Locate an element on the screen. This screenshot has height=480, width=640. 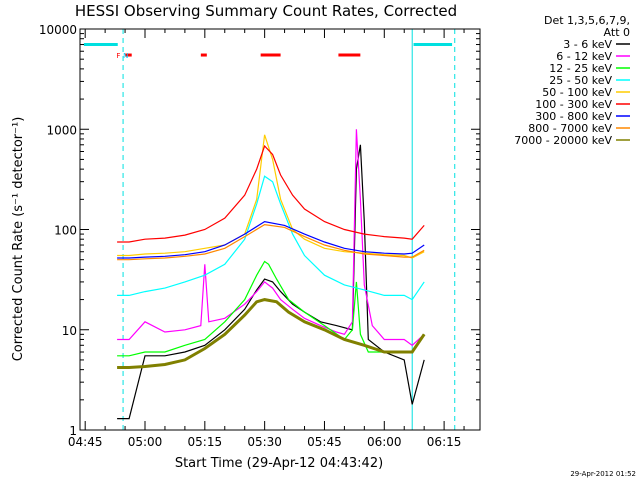
legend-header: Det 1,3,5,6,7,9, is located at coordinates (587, 20).